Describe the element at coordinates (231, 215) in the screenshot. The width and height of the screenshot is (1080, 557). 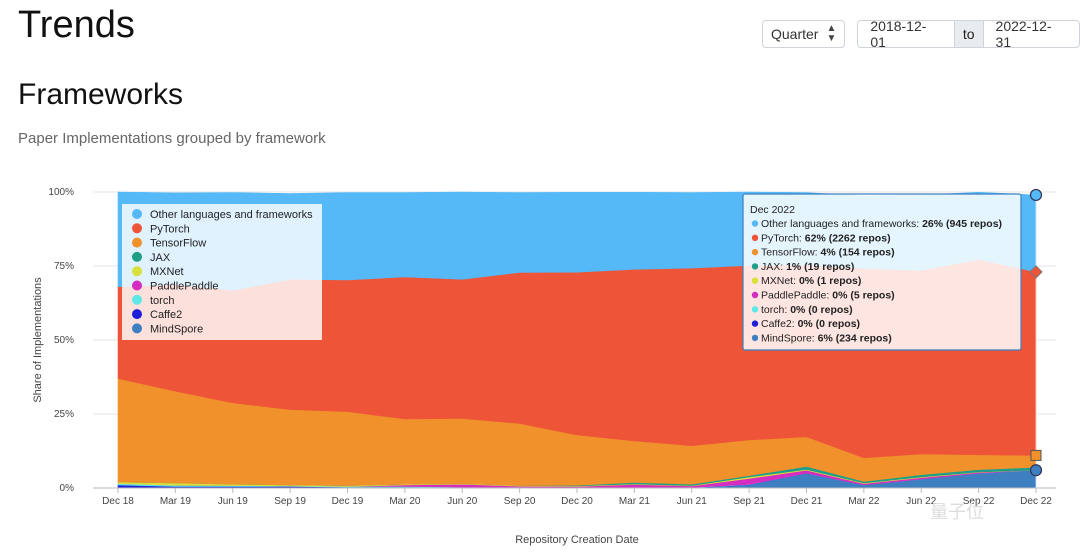
I see `legend-label: Other languages and frameworks` at that location.